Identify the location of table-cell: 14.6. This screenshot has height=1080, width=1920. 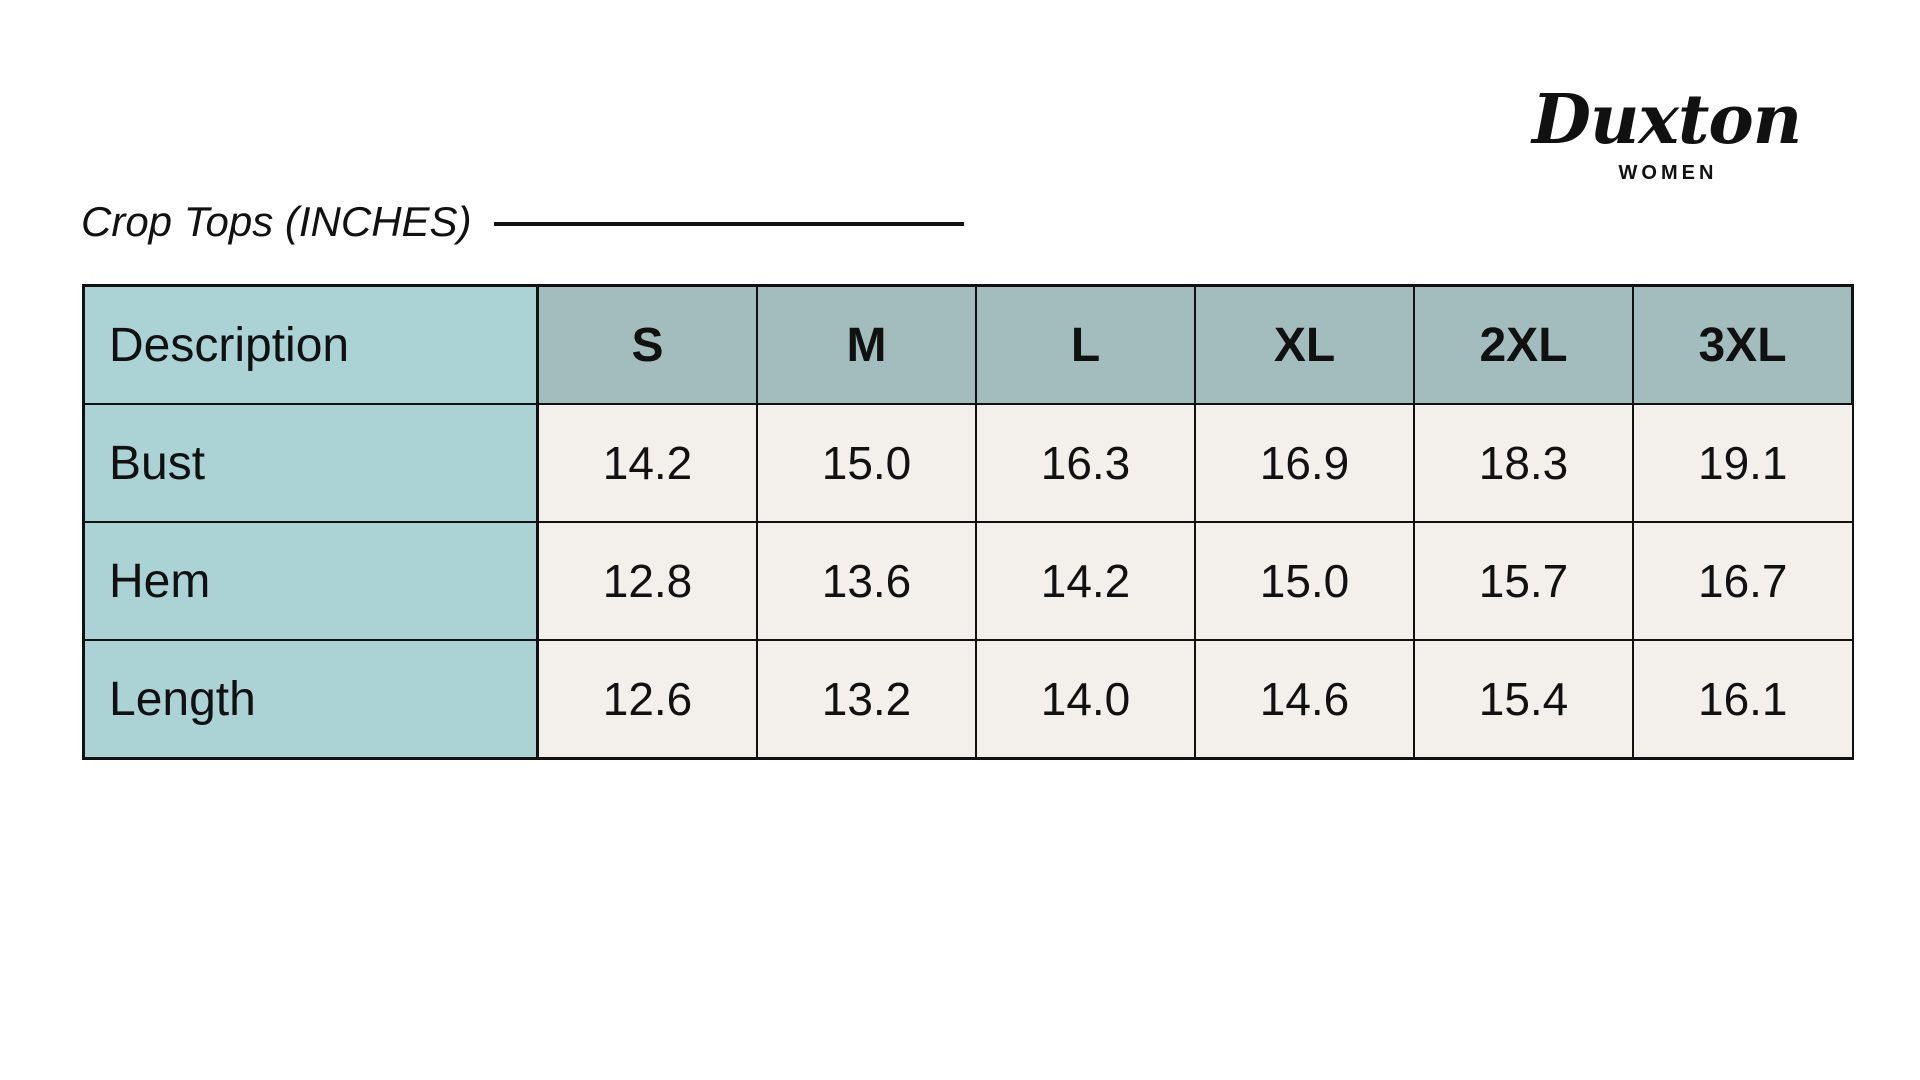
(1304, 699).